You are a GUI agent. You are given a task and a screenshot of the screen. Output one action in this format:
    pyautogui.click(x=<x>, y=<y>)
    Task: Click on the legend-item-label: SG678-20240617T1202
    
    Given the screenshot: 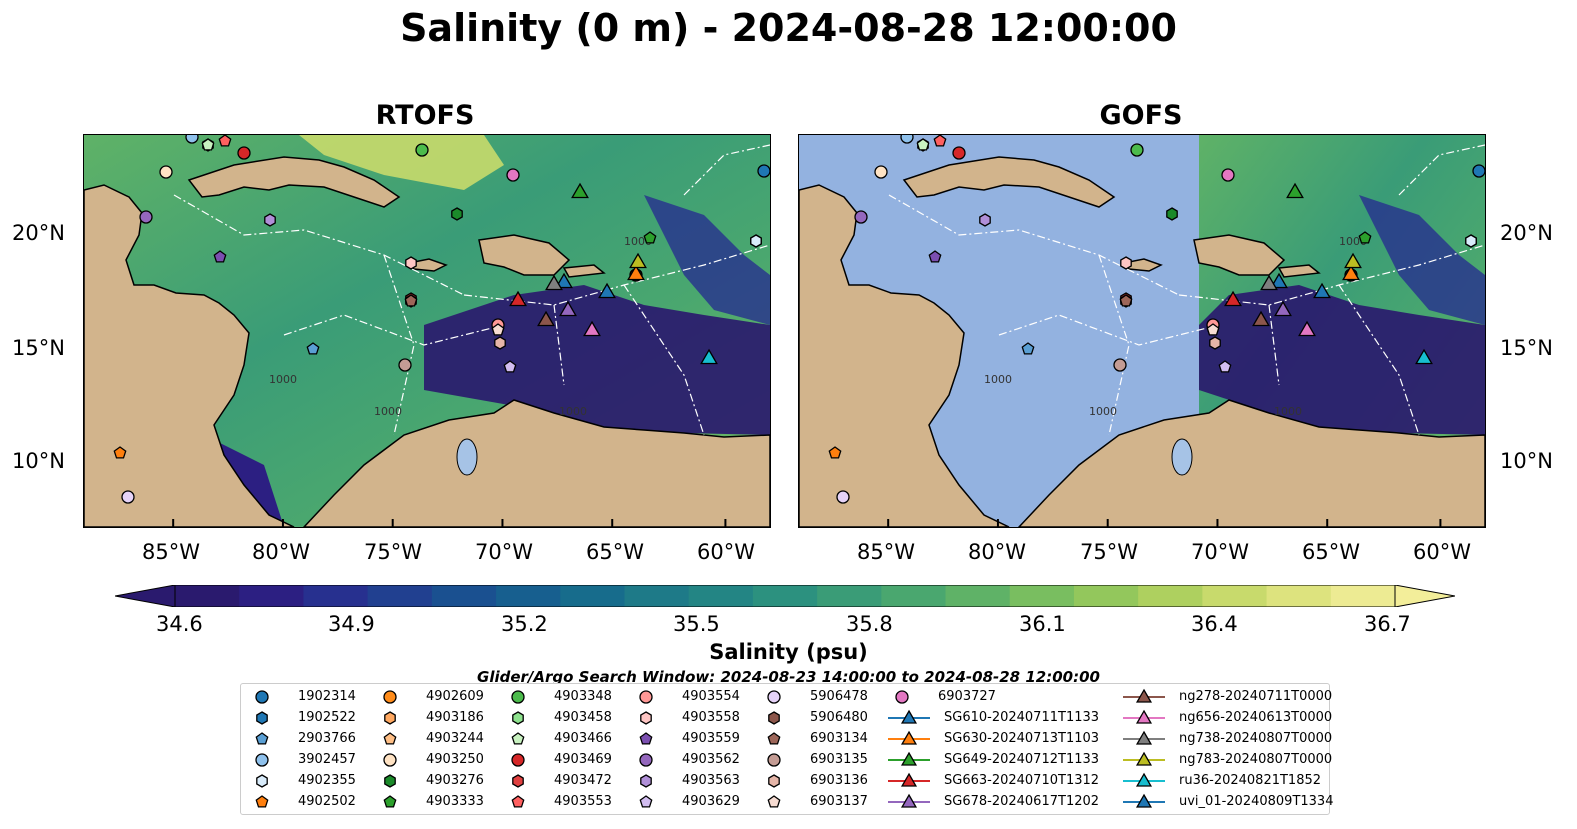 What is the action you would take?
    pyautogui.click(x=1022, y=801)
    